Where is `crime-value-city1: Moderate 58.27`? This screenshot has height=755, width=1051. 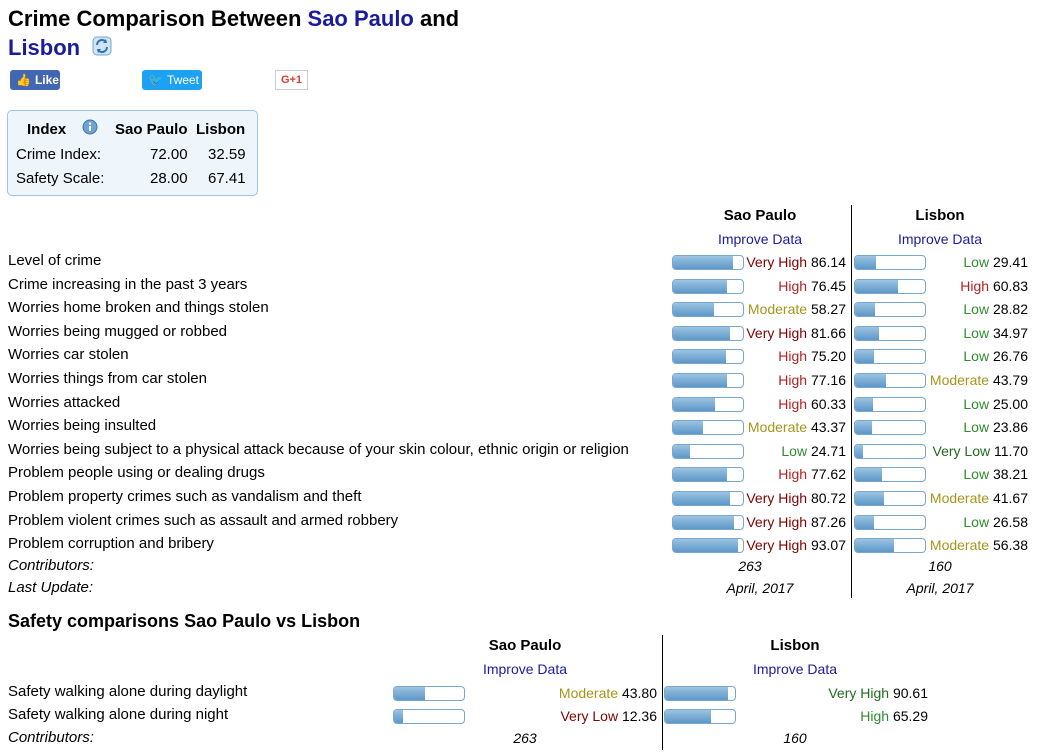
crime-value-city1: Moderate 58.27 is located at coordinates (791, 309).